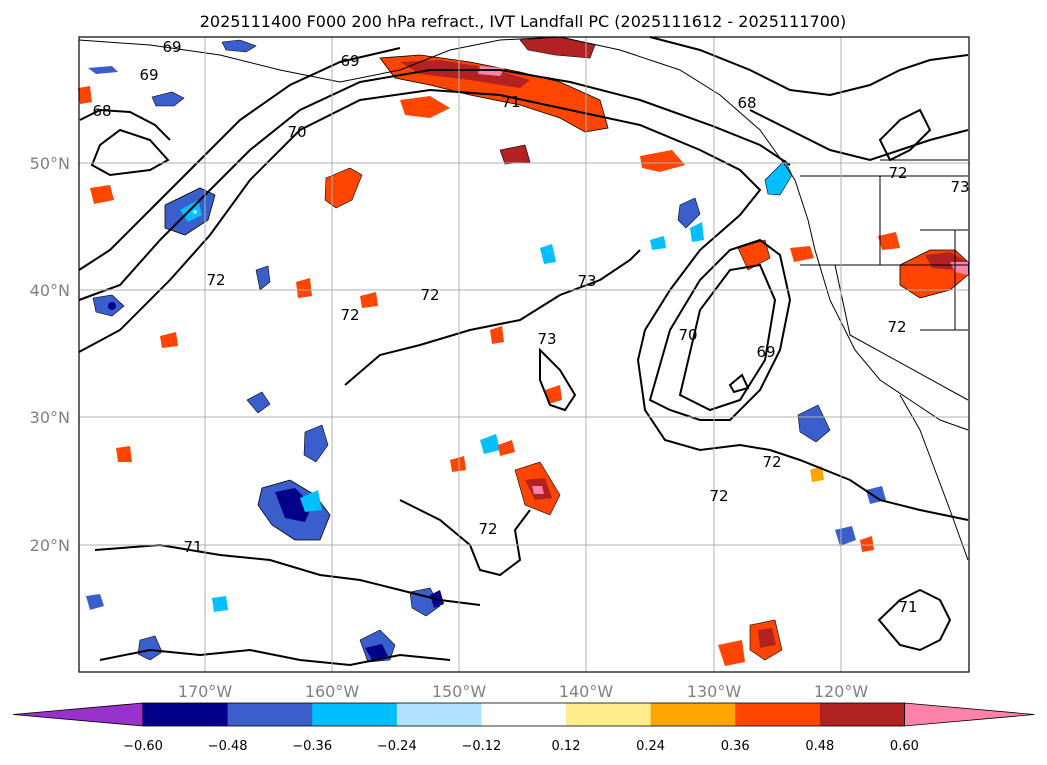 This screenshot has height=765, width=1047. Describe the element at coordinates (904, 746) in the screenshot. I see `colorbar-tick-label: 0.60` at that location.